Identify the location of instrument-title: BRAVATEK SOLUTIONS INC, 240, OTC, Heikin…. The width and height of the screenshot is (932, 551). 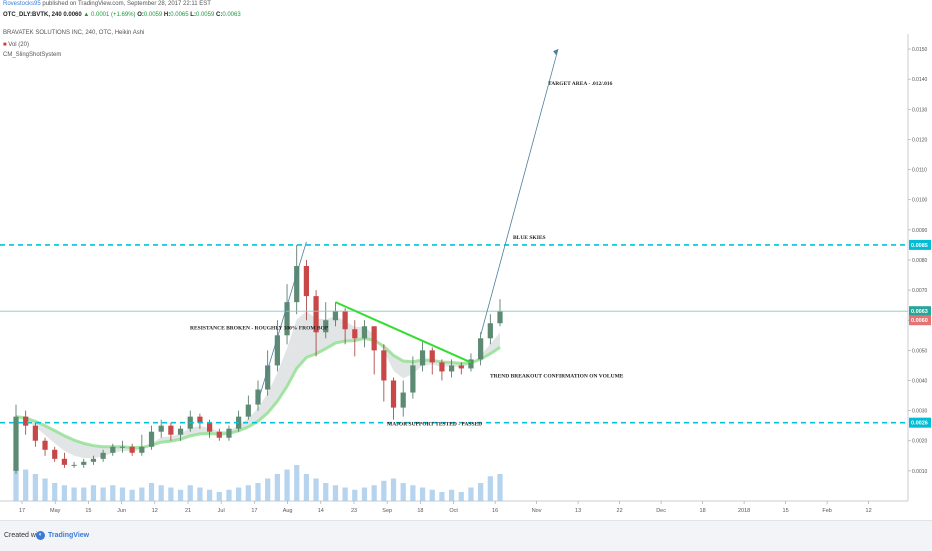
(74, 33).